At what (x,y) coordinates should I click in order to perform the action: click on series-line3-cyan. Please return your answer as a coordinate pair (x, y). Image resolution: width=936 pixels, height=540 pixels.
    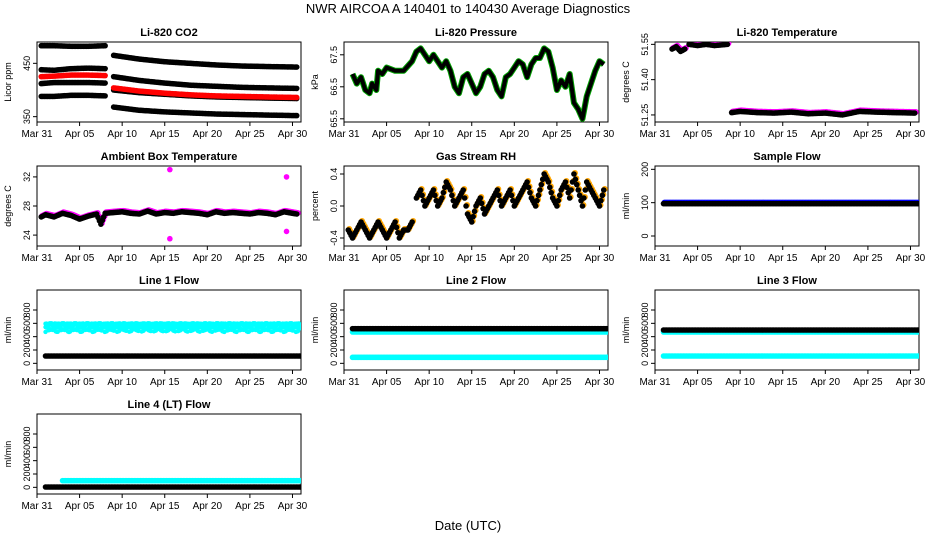
    Looking at the image, I should click on (789, 356).